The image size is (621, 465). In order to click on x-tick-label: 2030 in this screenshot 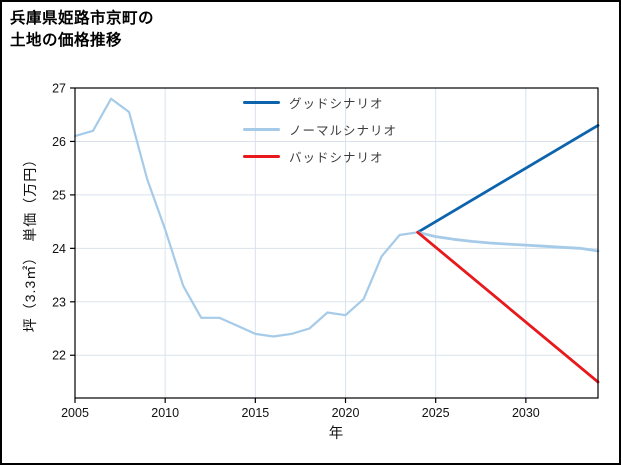, I will do `click(526, 413)`.